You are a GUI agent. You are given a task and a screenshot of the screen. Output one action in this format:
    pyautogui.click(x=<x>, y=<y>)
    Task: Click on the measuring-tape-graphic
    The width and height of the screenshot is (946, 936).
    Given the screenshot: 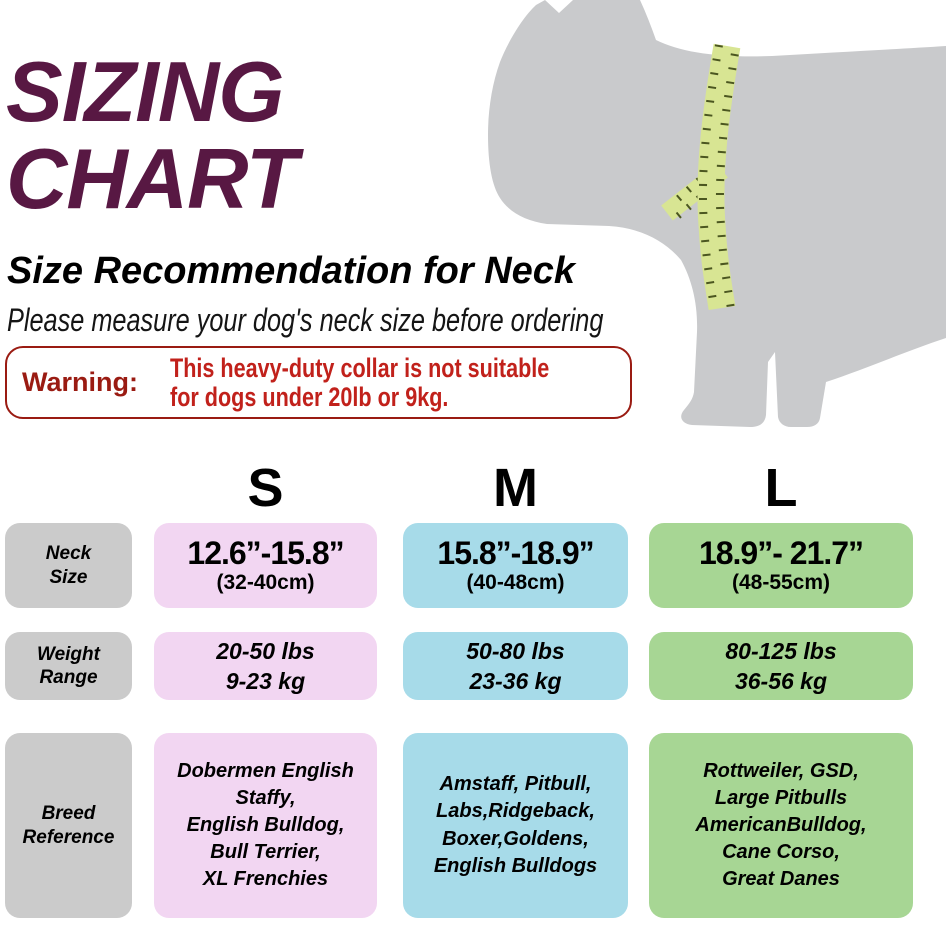 What is the action you would take?
    pyautogui.click(x=701, y=177)
    